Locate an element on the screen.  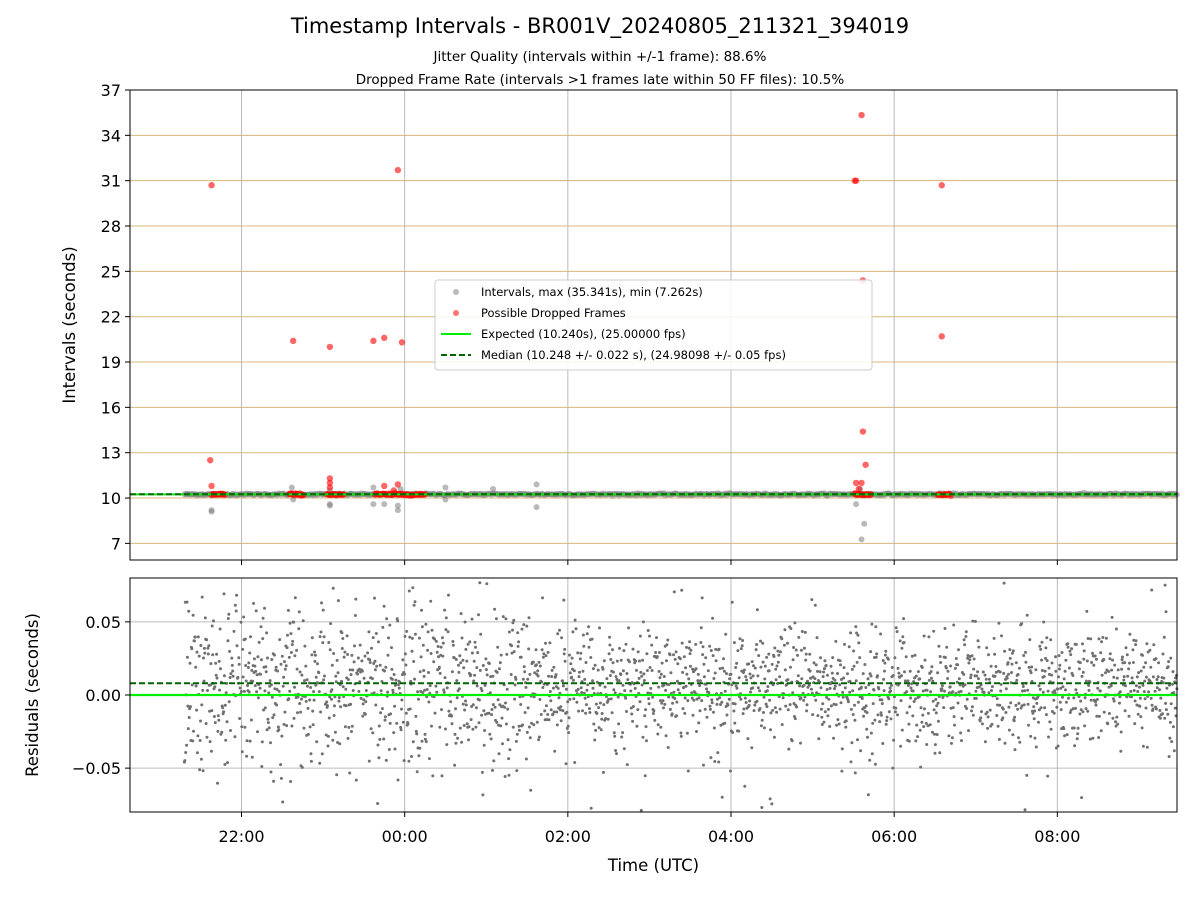
bottom-y-axis-label: Residuals (seconds) is located at coordinates (32, 695).